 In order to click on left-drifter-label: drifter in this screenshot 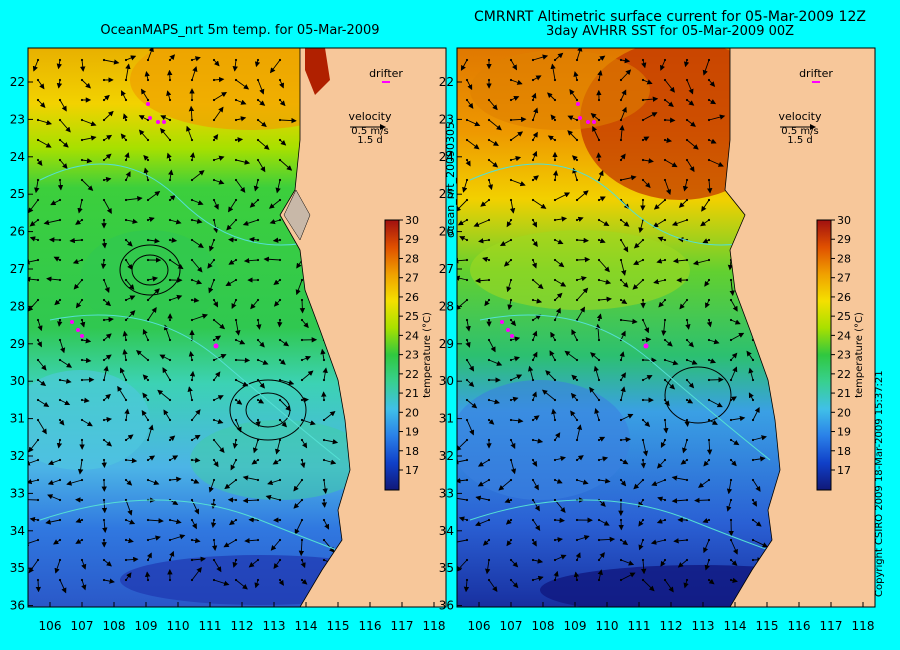, I will do `click(386, 73)`.